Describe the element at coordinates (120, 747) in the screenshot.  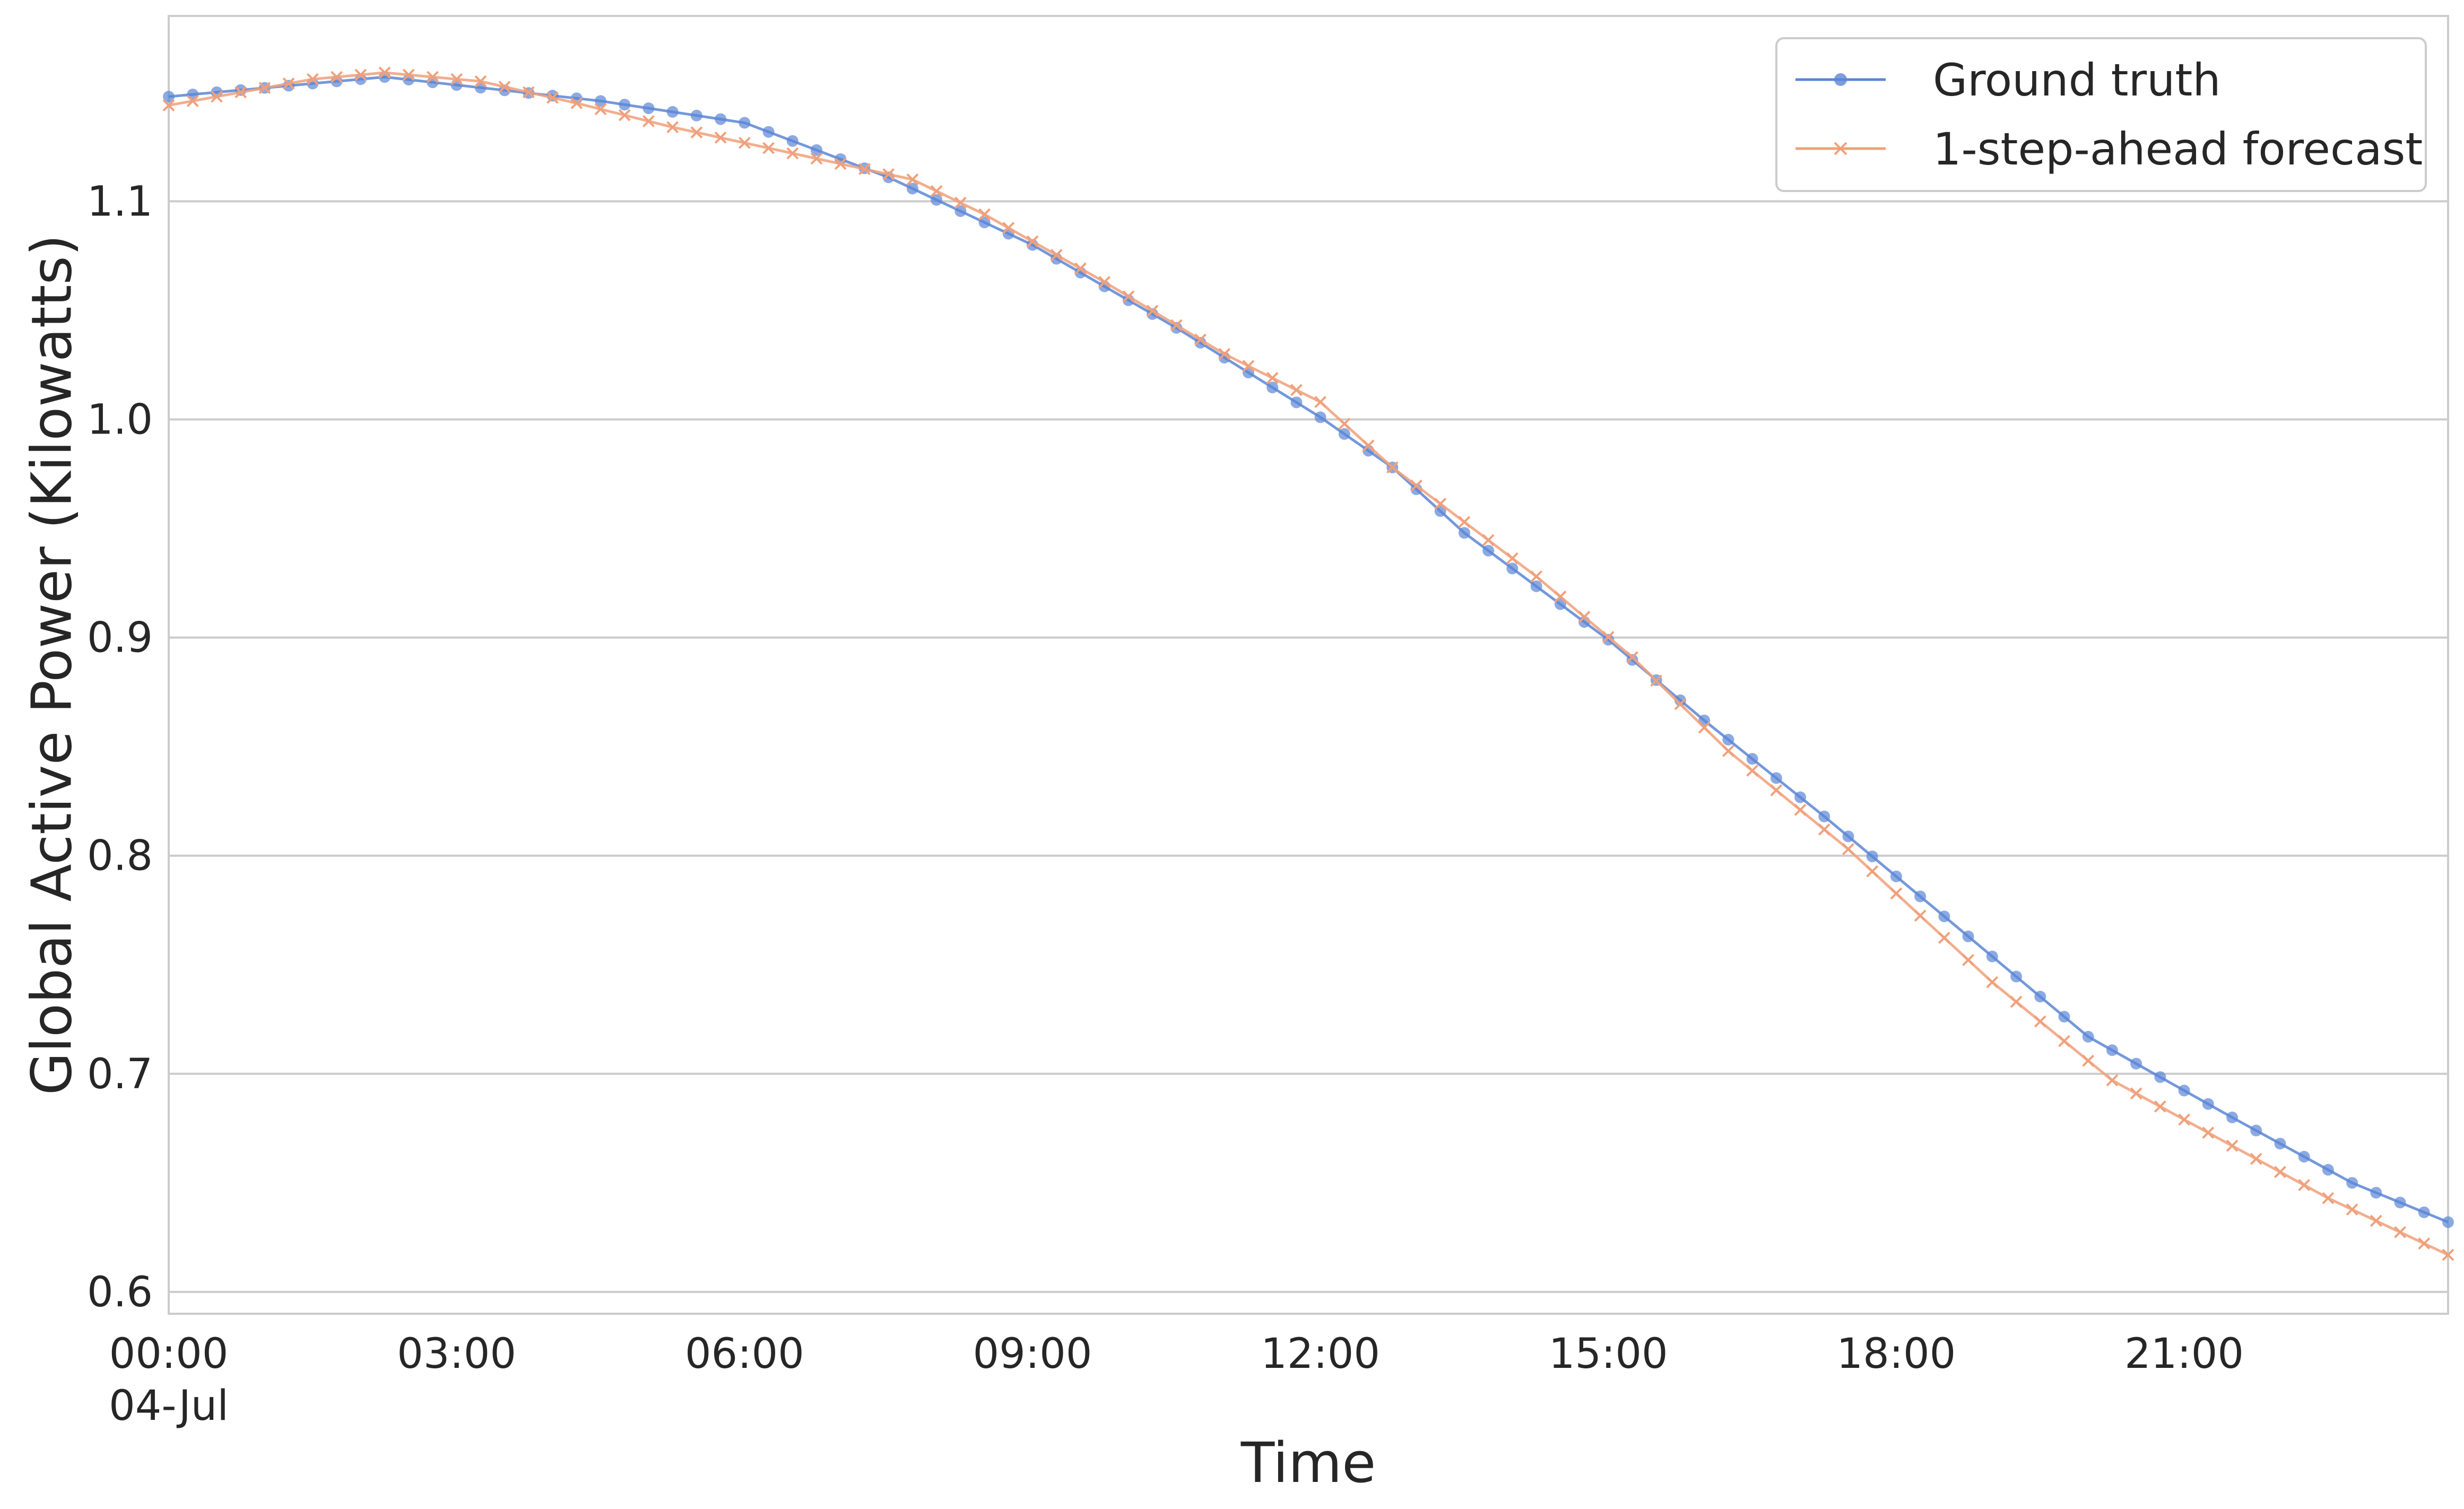
I see `y-axis-ticks: 0.6 0.7 0.8 0.9 1.0 1.1` at that location.